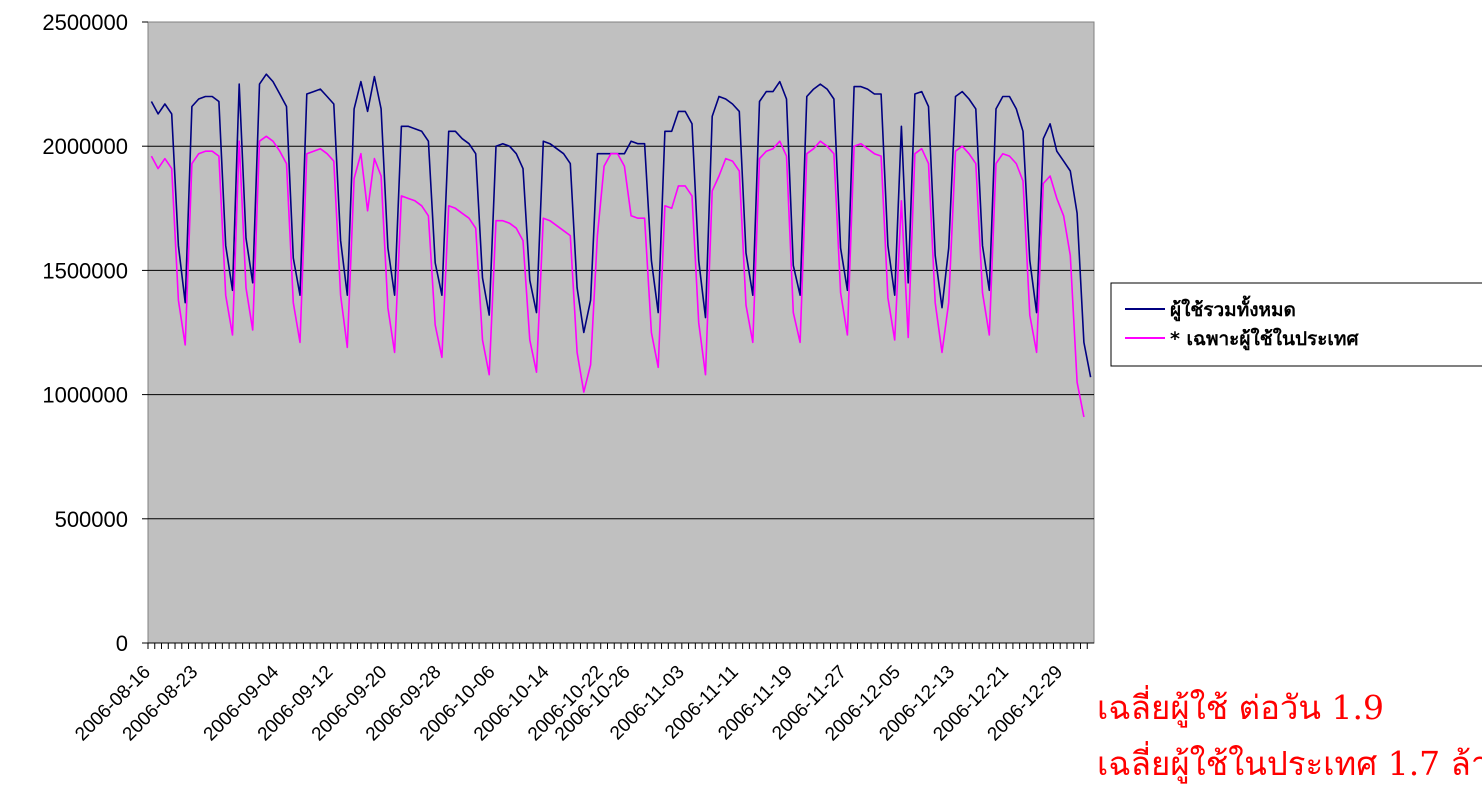 The height and width of the screenshot is (800, 1482). I want to click on legend: ผู้ใช้รวมทั้งหมด * เฉพาะผู้ใช้ในประเทศ, so click(1296, 324).